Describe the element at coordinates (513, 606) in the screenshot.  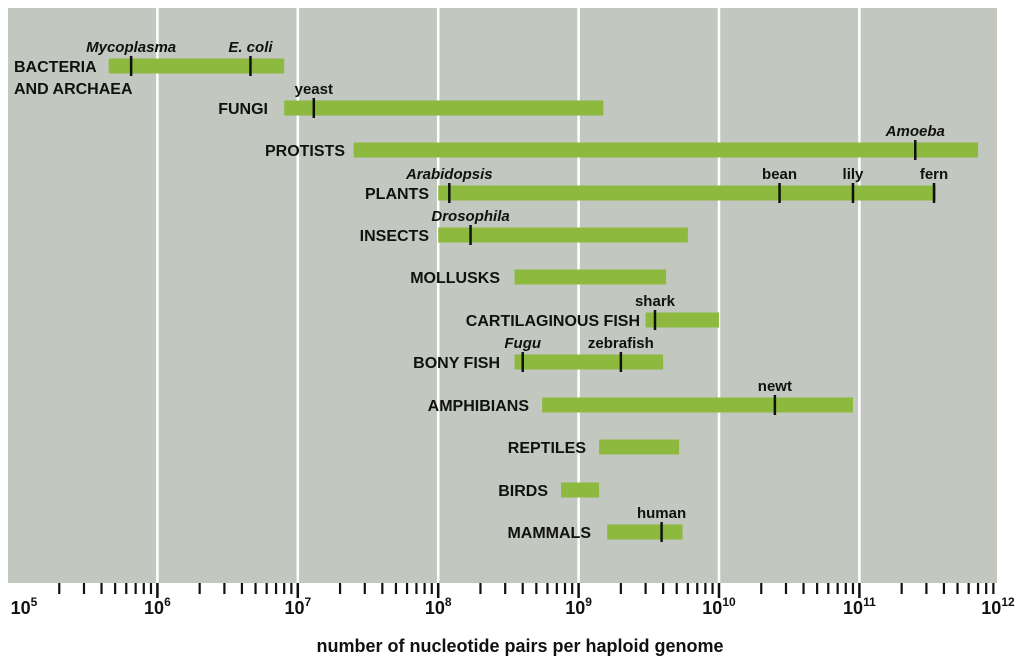
I see `x-axis-tick-labels: 10⁵ 10⁶ 10⁷ 10⁸ 10⁹ 10¹⁰ 10¹¹ 10¹²` at that location.